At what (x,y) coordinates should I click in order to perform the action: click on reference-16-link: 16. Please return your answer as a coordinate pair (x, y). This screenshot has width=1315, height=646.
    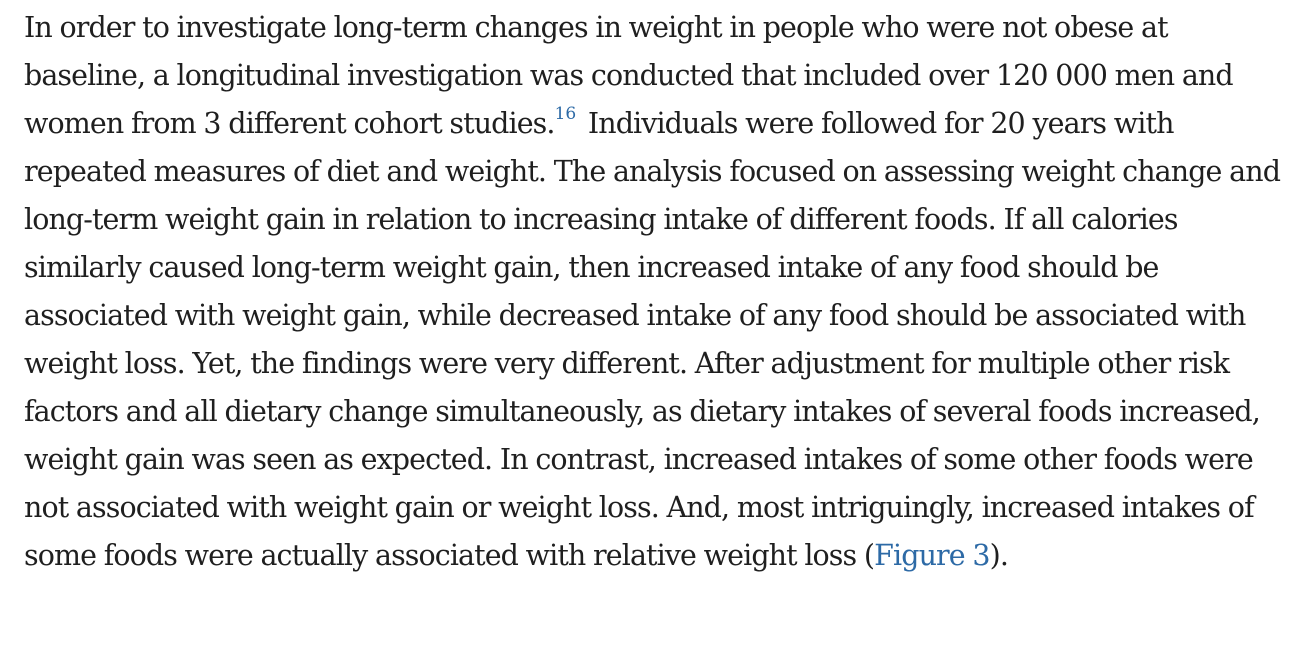
    Looking at the image, I should click on (565, 114).